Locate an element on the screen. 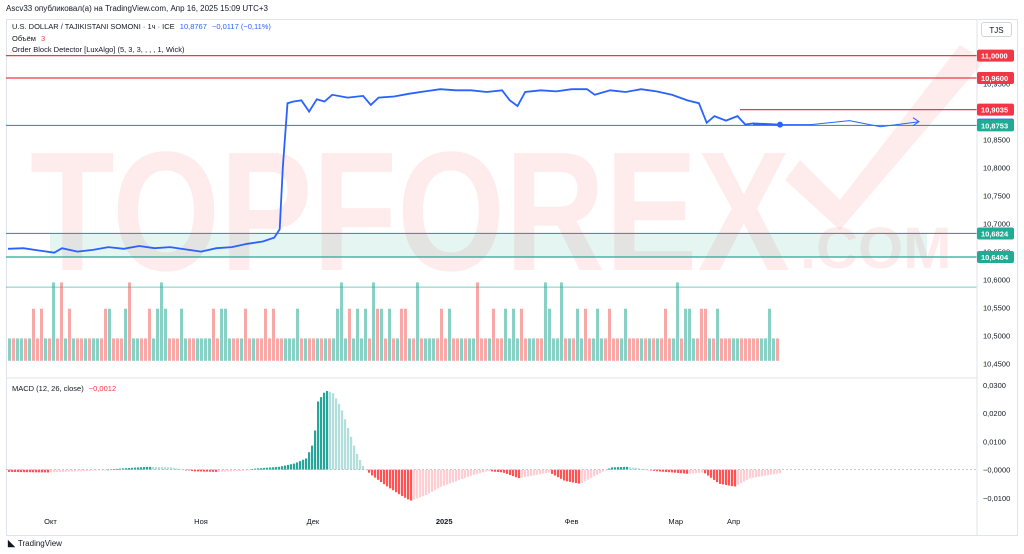  currency-button: TJS is located at coordinates (996, 29).